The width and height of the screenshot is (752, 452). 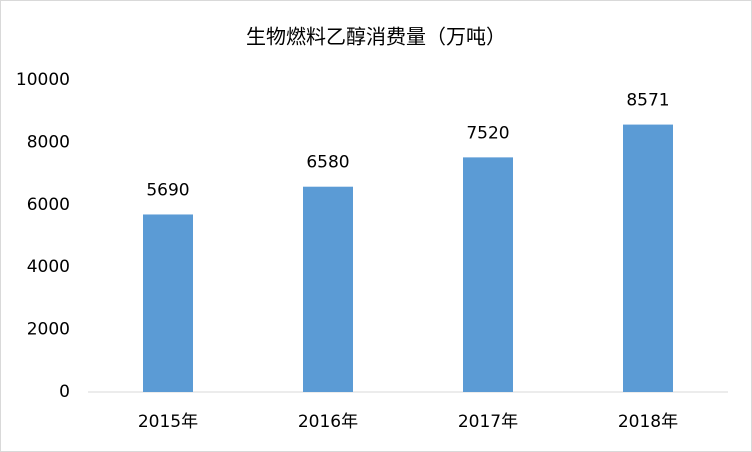 I want to click on data-label: 8571, so click(x=647, y=101).